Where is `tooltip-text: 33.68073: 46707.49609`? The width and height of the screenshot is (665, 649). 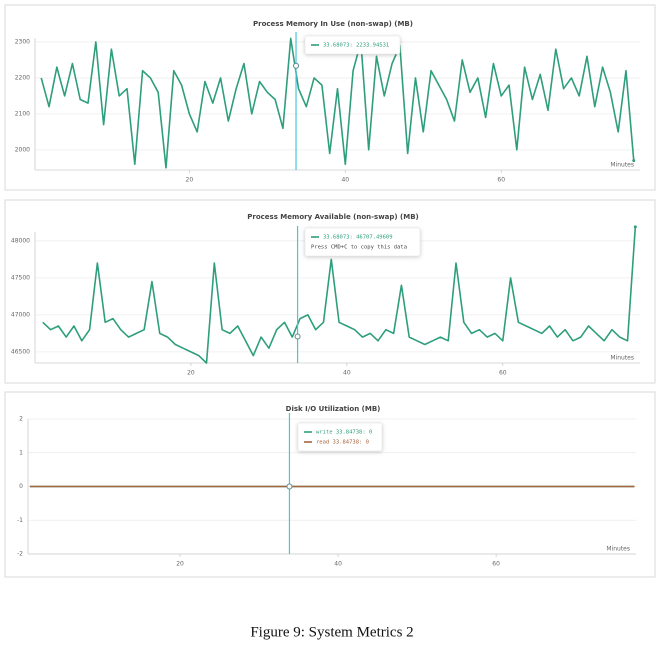
tooltip-text: 33.68073: 46707.49609 is located at coordinates (358, 238).